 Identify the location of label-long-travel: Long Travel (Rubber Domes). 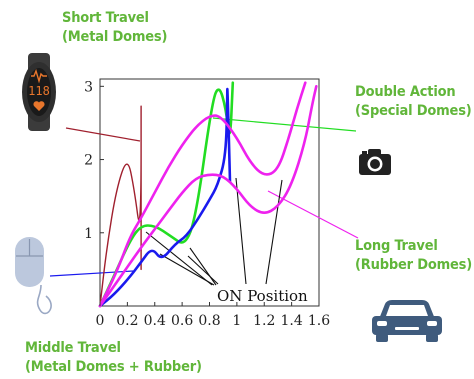
(413, 255).